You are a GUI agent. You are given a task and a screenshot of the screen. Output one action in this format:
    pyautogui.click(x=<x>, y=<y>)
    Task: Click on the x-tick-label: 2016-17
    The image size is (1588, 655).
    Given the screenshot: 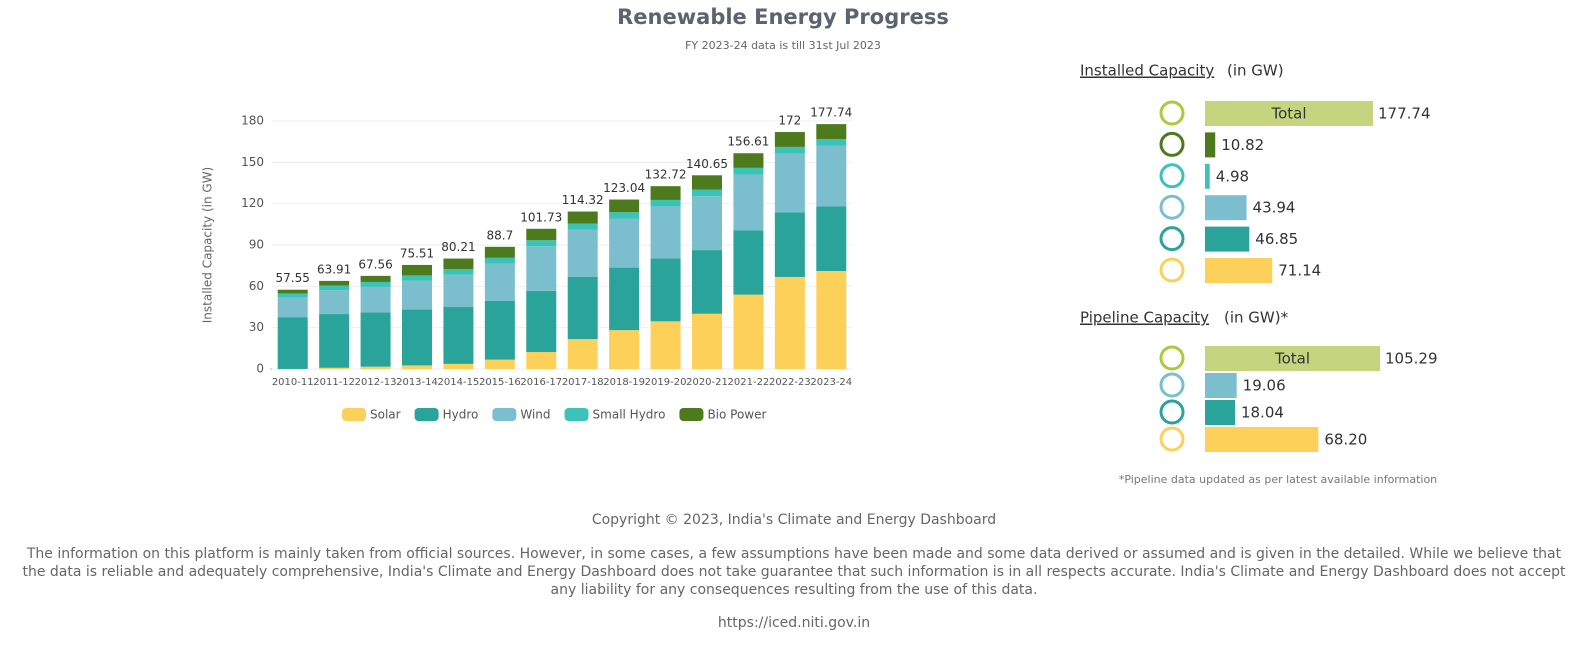 What is the action you would take?
    pyautogui.click(x=541, y=382)
    